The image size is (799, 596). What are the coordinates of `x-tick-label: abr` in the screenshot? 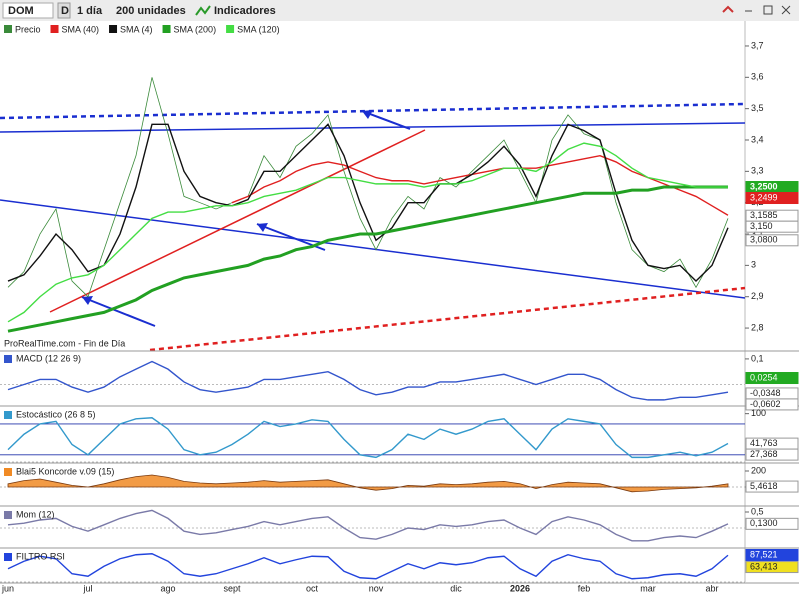 It's located at (711, 588).